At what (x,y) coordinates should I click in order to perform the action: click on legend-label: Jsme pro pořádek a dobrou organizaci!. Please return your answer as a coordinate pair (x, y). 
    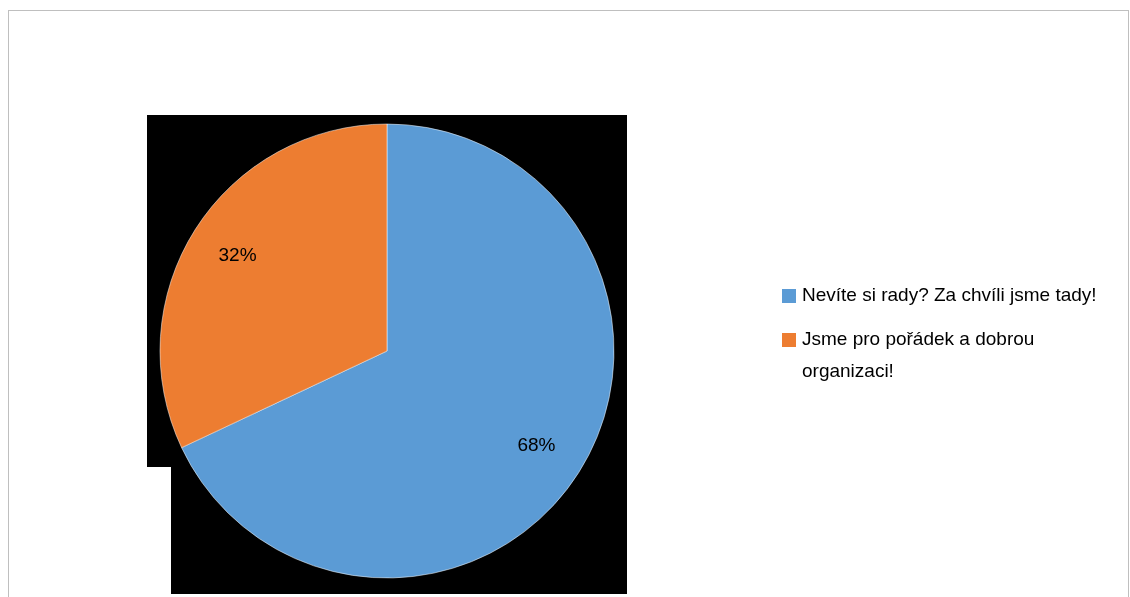
    Looking at the image, I should click on (918, 355).